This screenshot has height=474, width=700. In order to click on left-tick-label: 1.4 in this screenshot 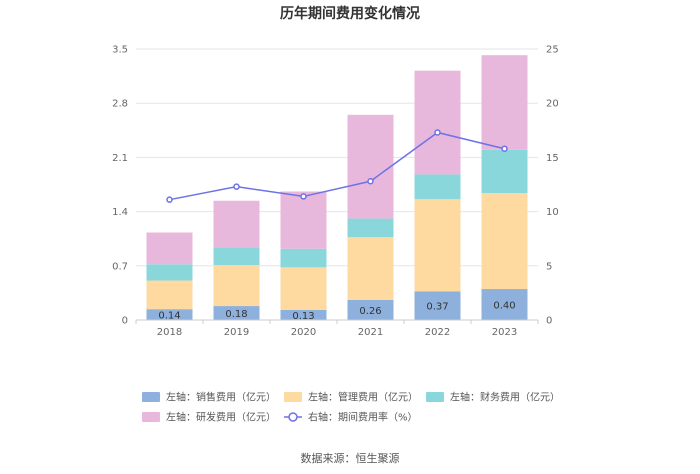, I will do `click(120, 212)`.